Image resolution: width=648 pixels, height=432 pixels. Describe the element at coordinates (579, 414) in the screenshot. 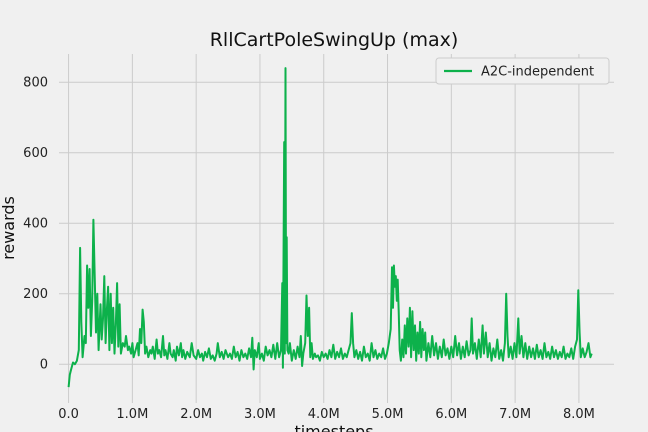

I see `x-tick-label: 8.0M` at that location.